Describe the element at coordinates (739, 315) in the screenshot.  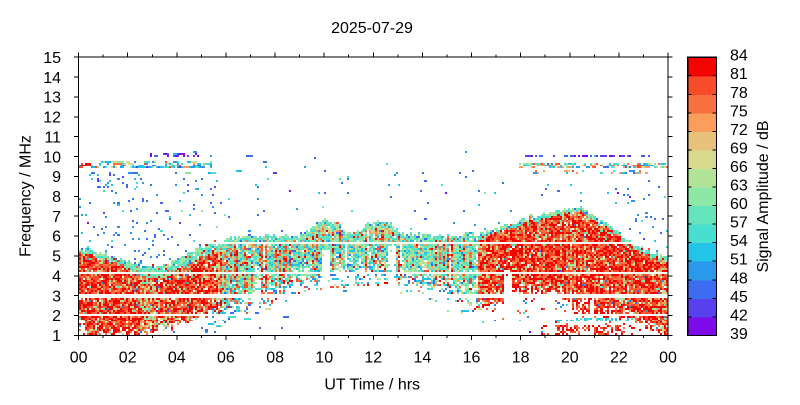
I see `svg-text: 42` at that location.